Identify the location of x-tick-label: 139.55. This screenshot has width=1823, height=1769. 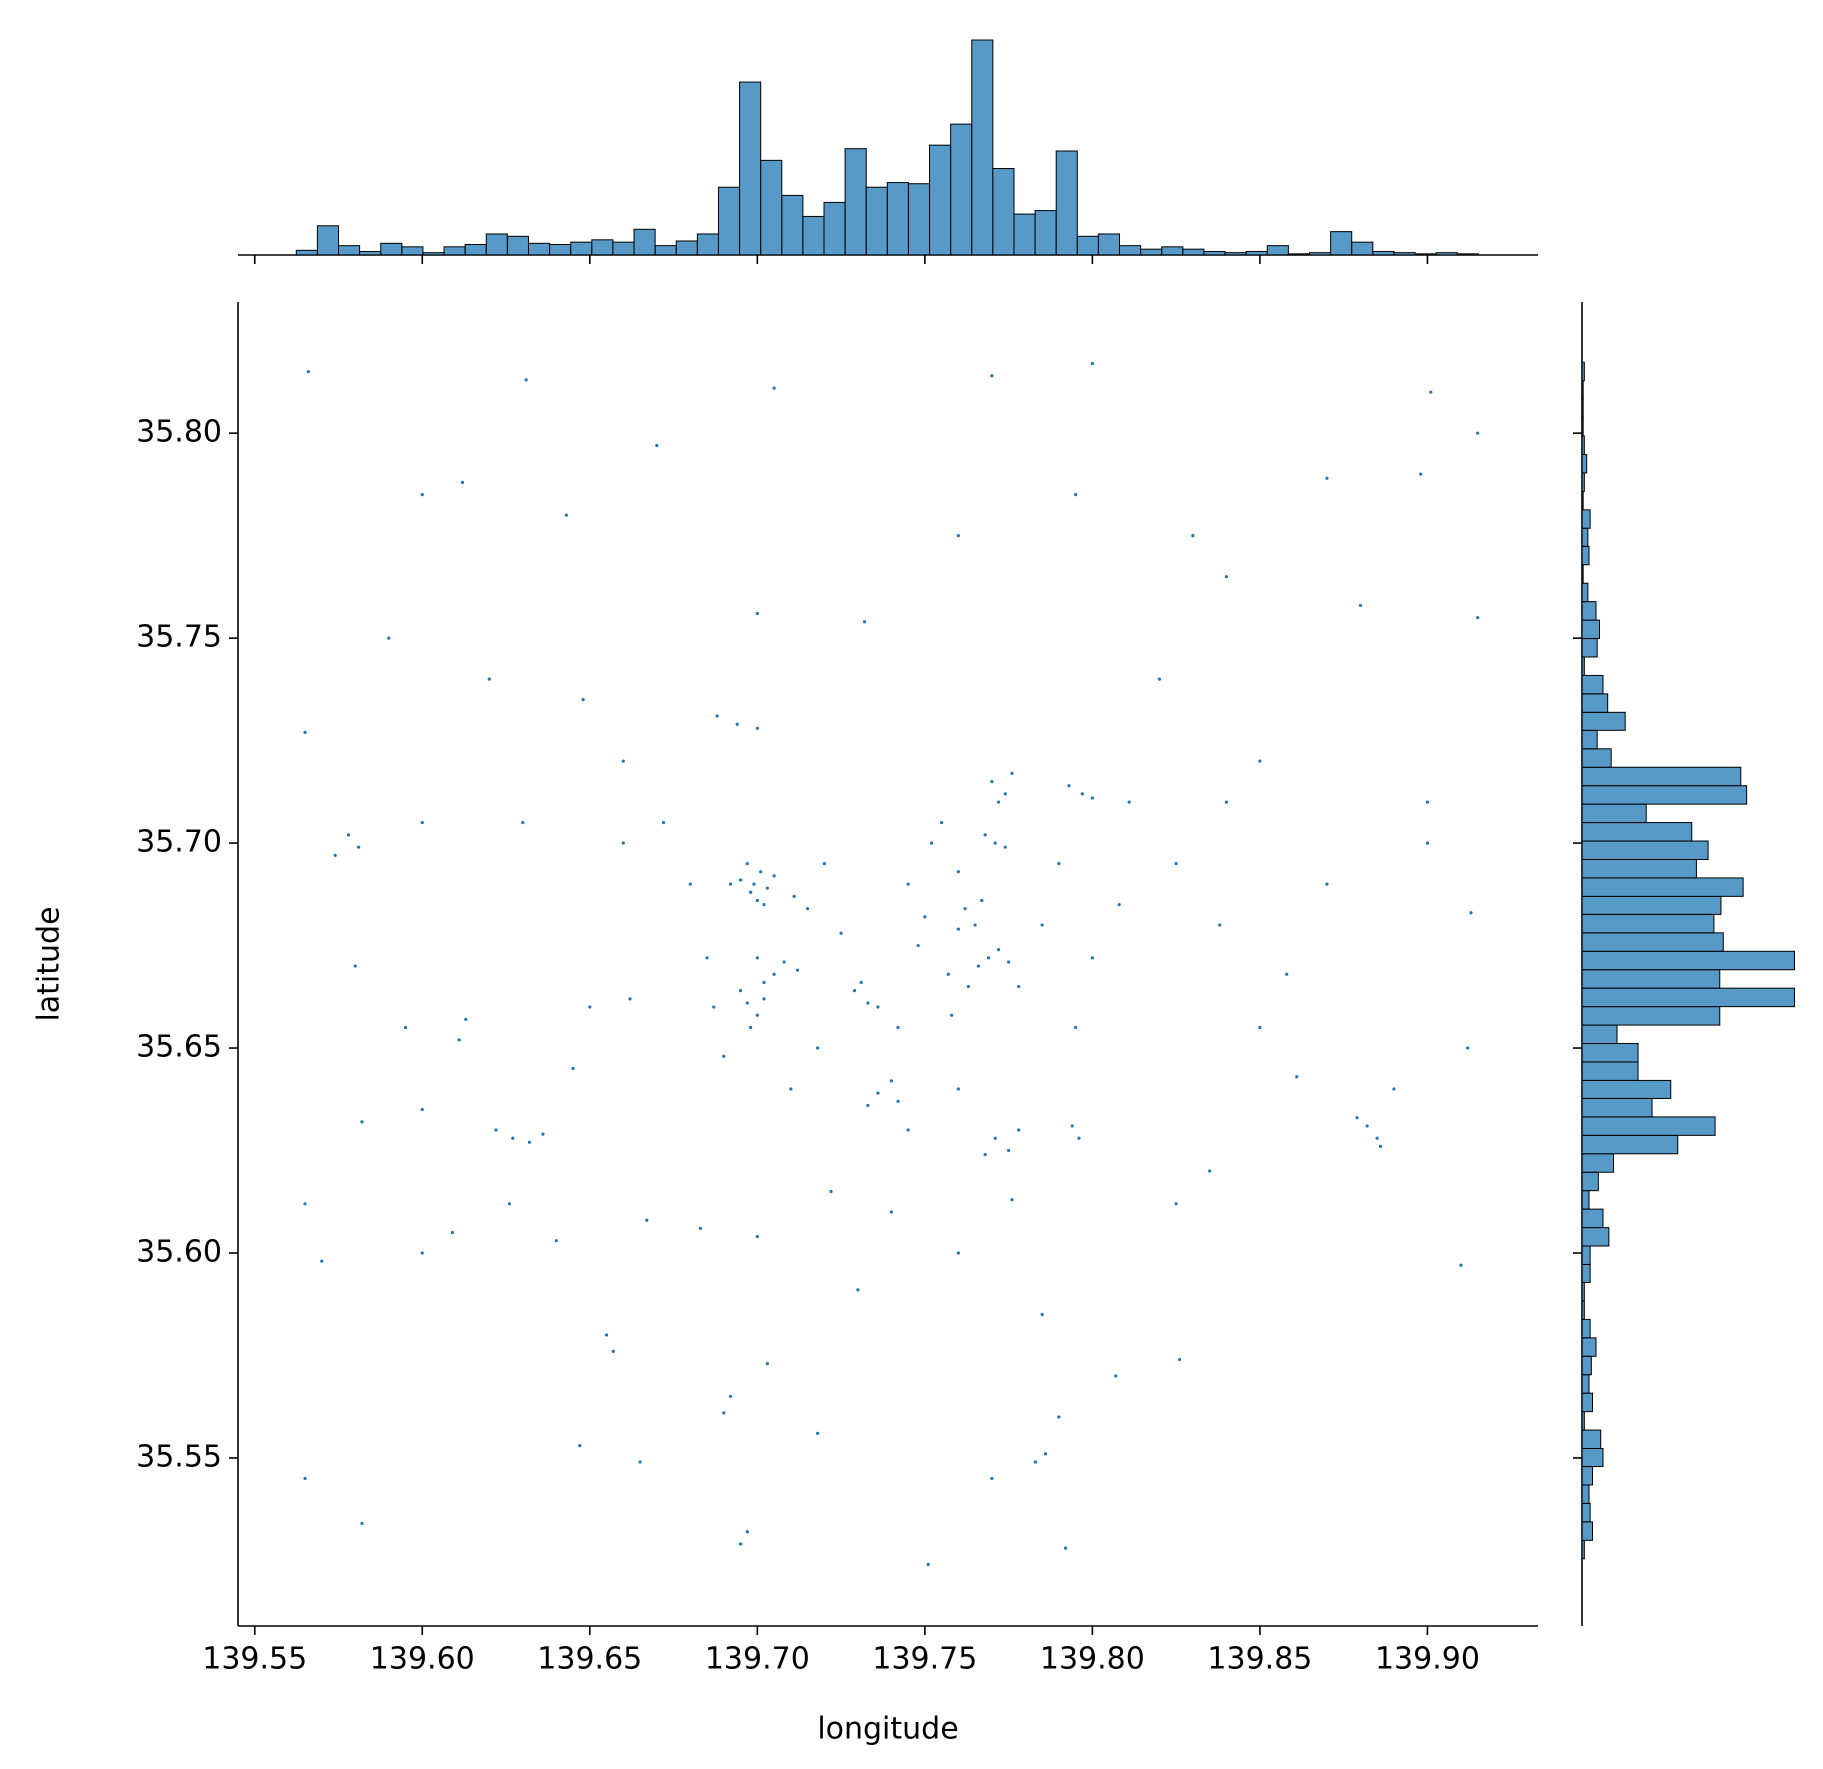
(254, 1659).